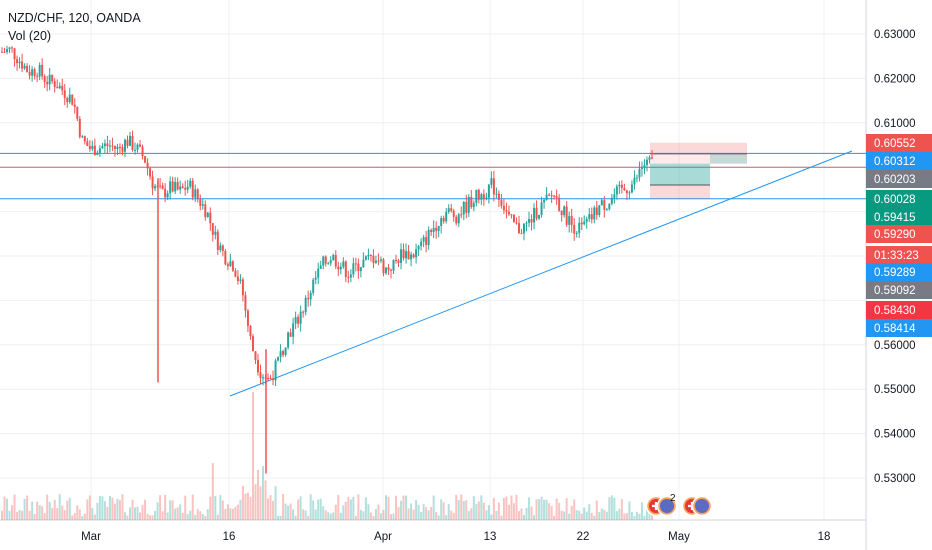 The width and height of the screenshot is (932, 550). What do you see at coordinates (455, 537) in the screenshot?
I see `time-axis: Mar 16 Apr 13 22 May 18` at bounding box center [455, 537].